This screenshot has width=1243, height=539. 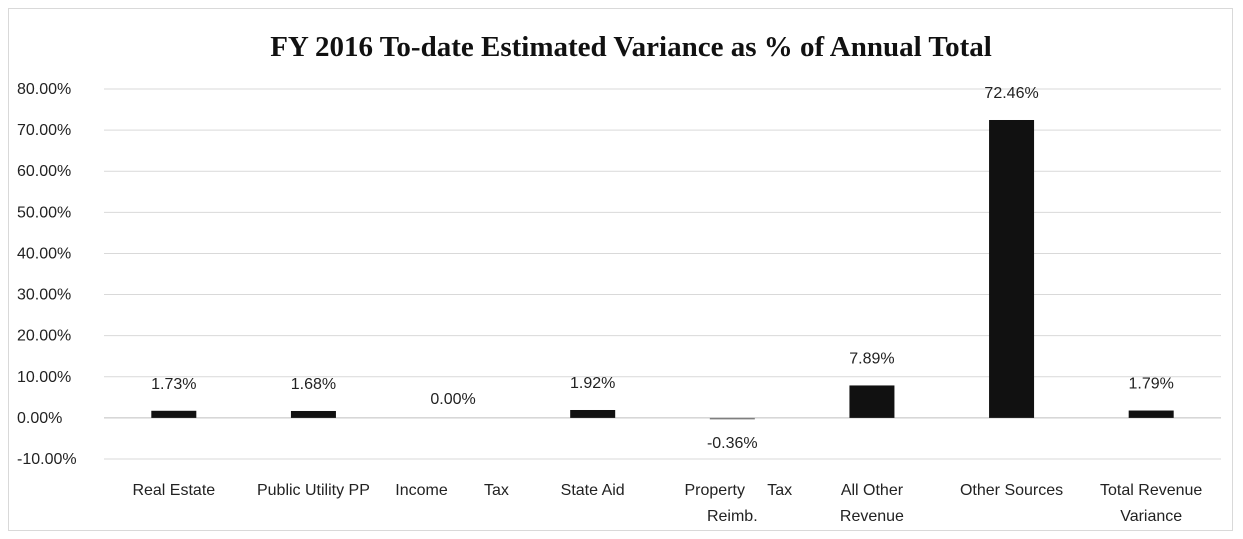 I want to click on data-label: 7.89%, so click(x=871, y=358).